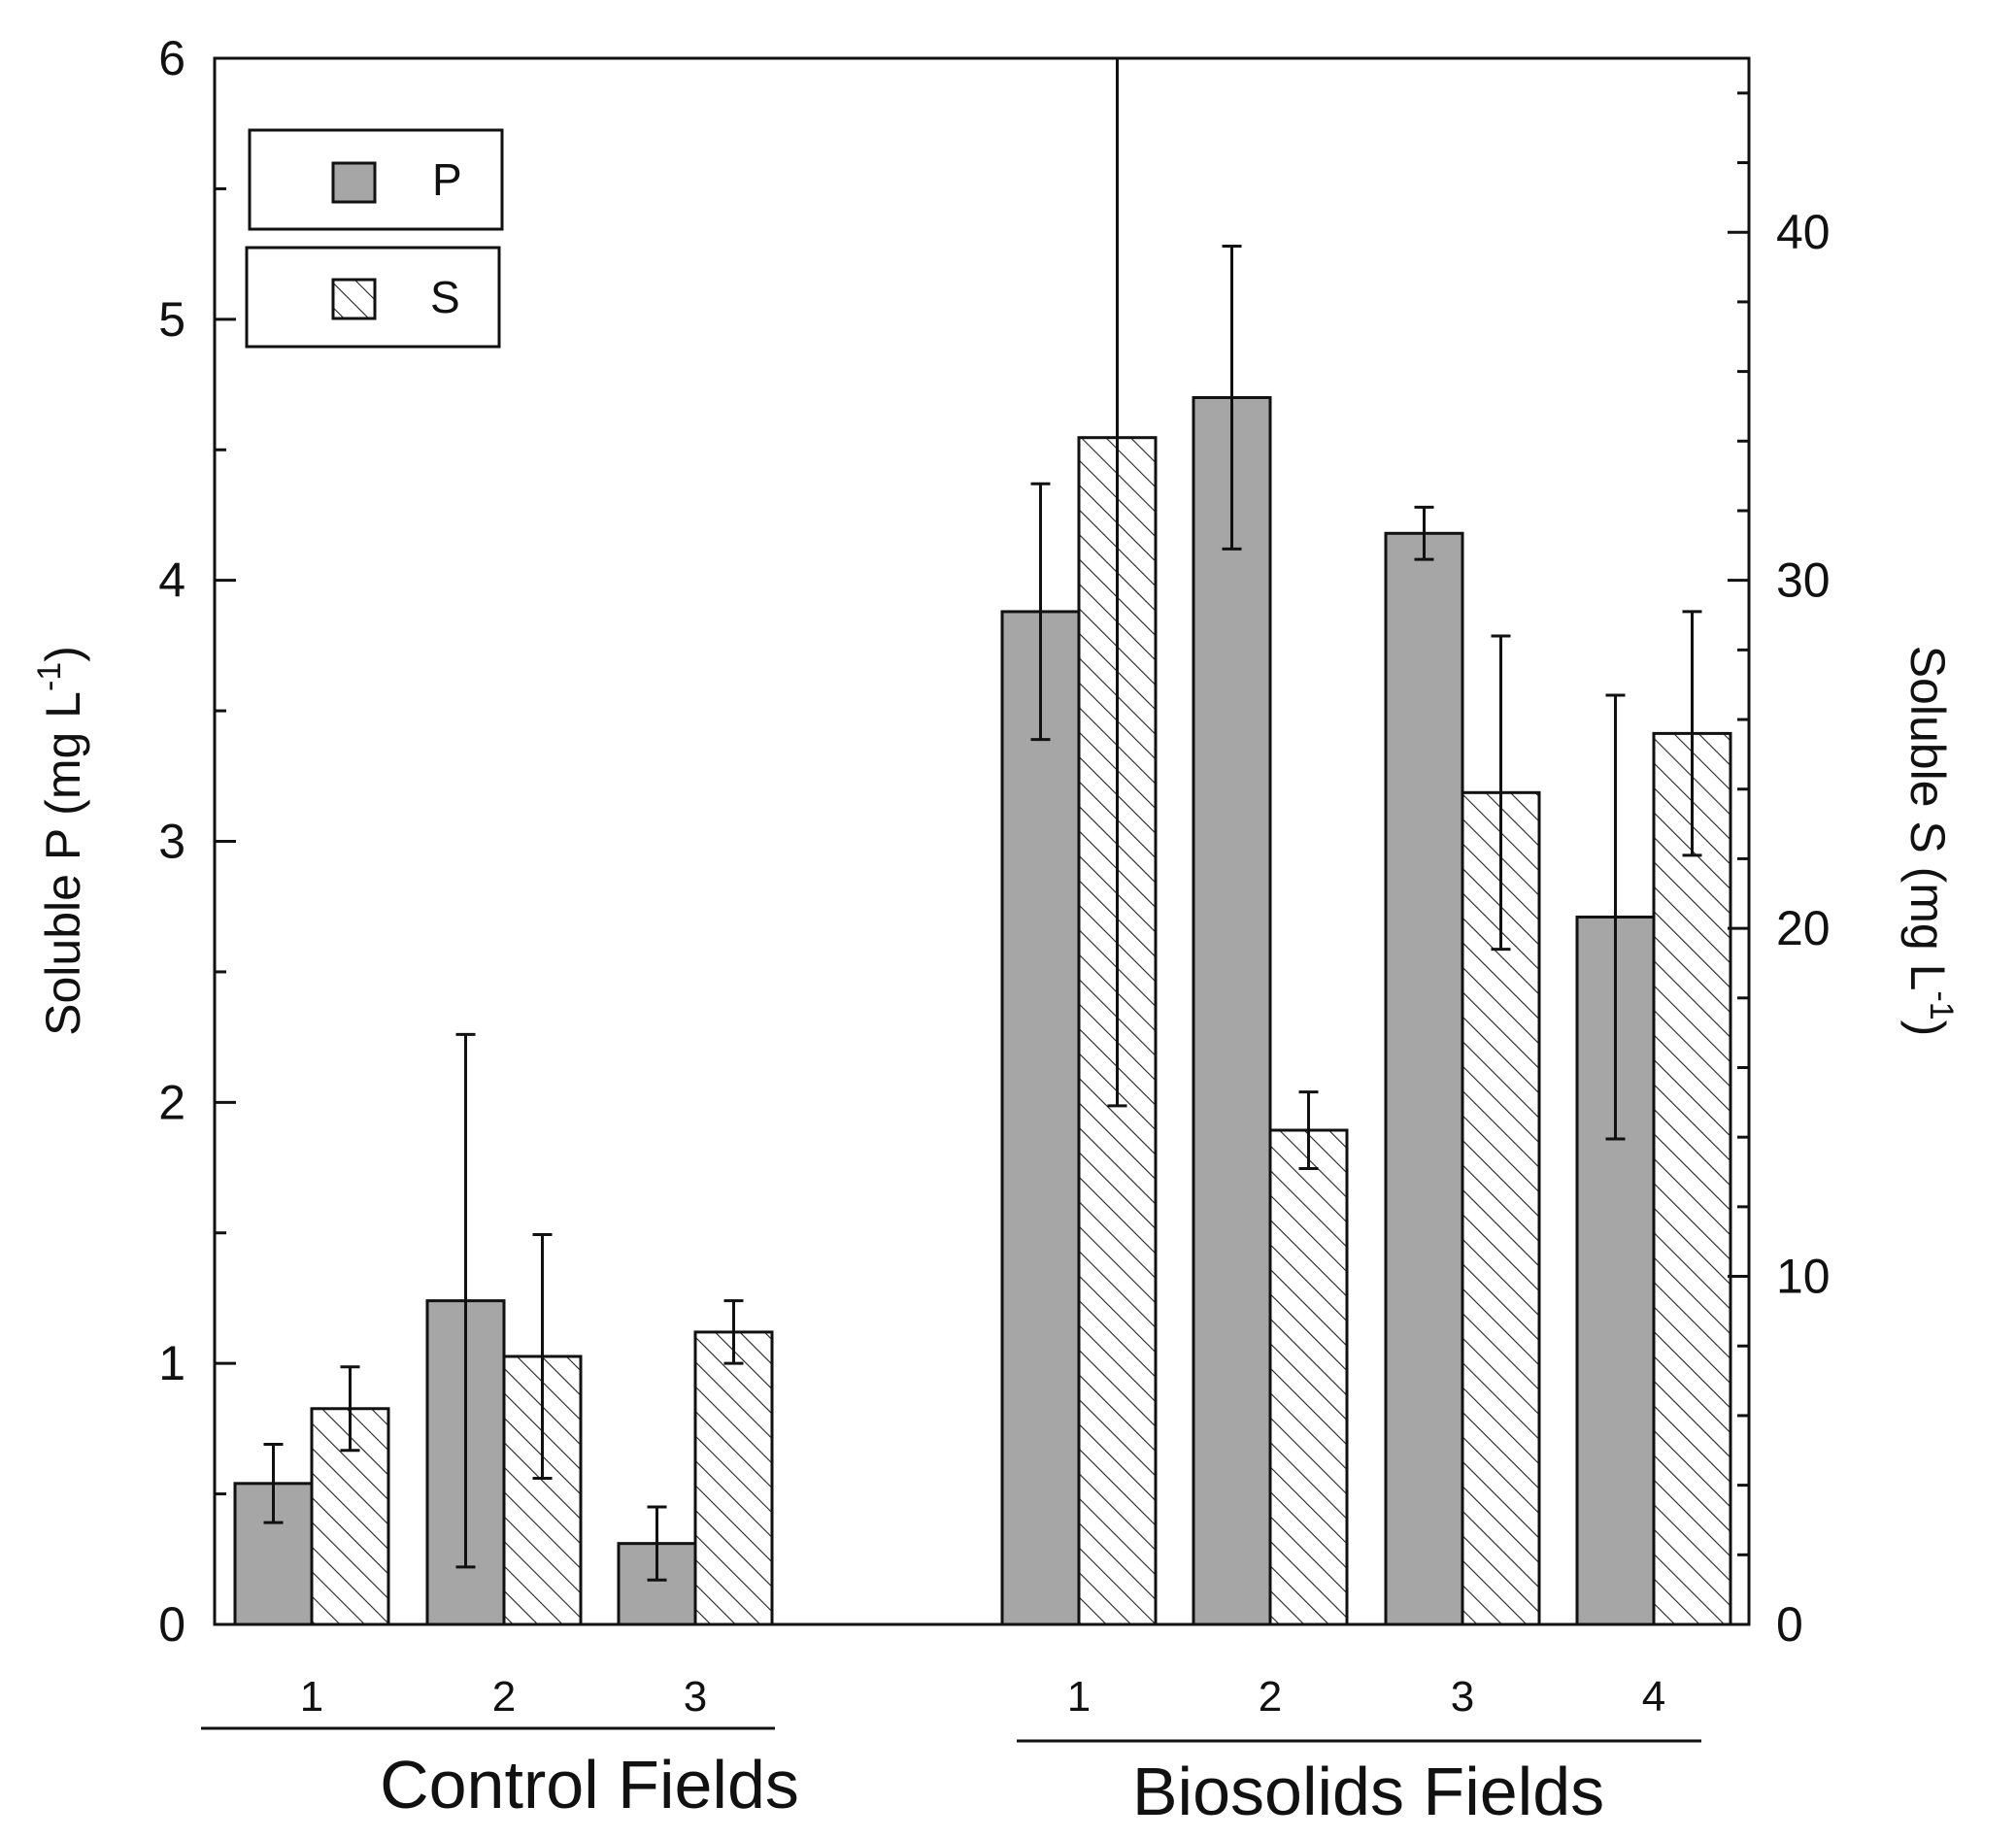 The image size is (2016, 1839). What do you see at coordinates (1653, 1697) in the screenshot?
I see `category-tick-label: 4` at bounding box center [1653, 1697].